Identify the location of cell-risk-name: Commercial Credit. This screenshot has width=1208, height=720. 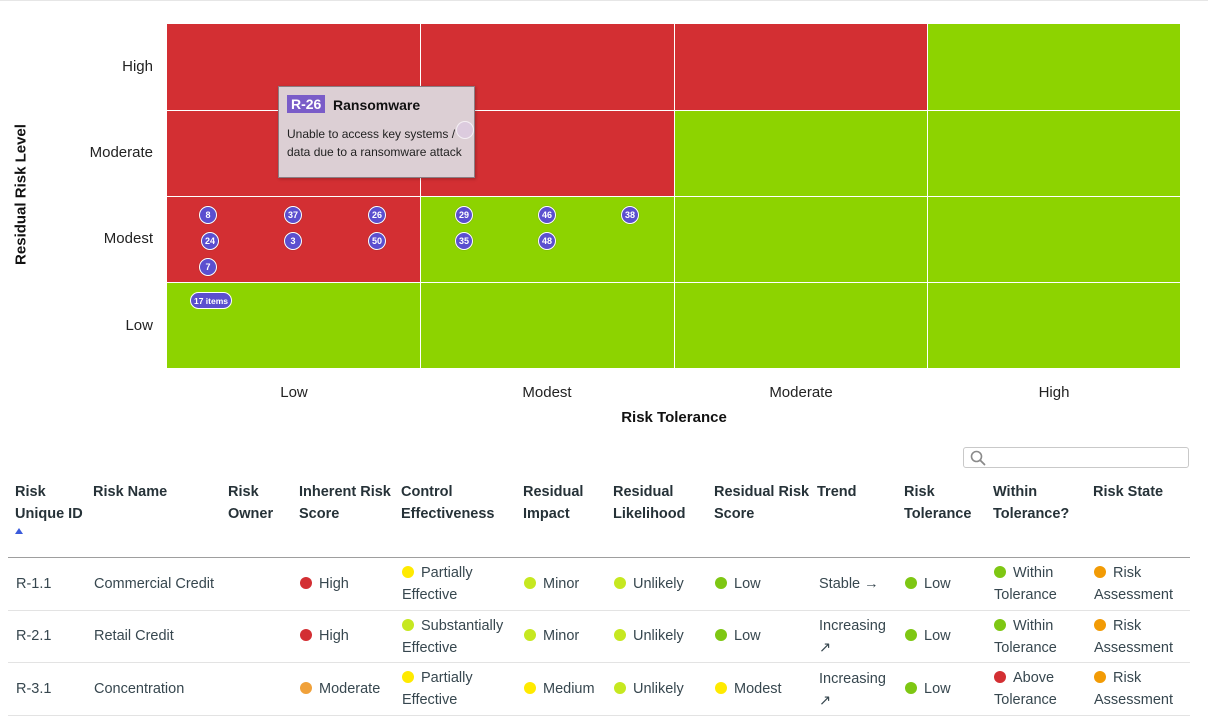
(154, 584).